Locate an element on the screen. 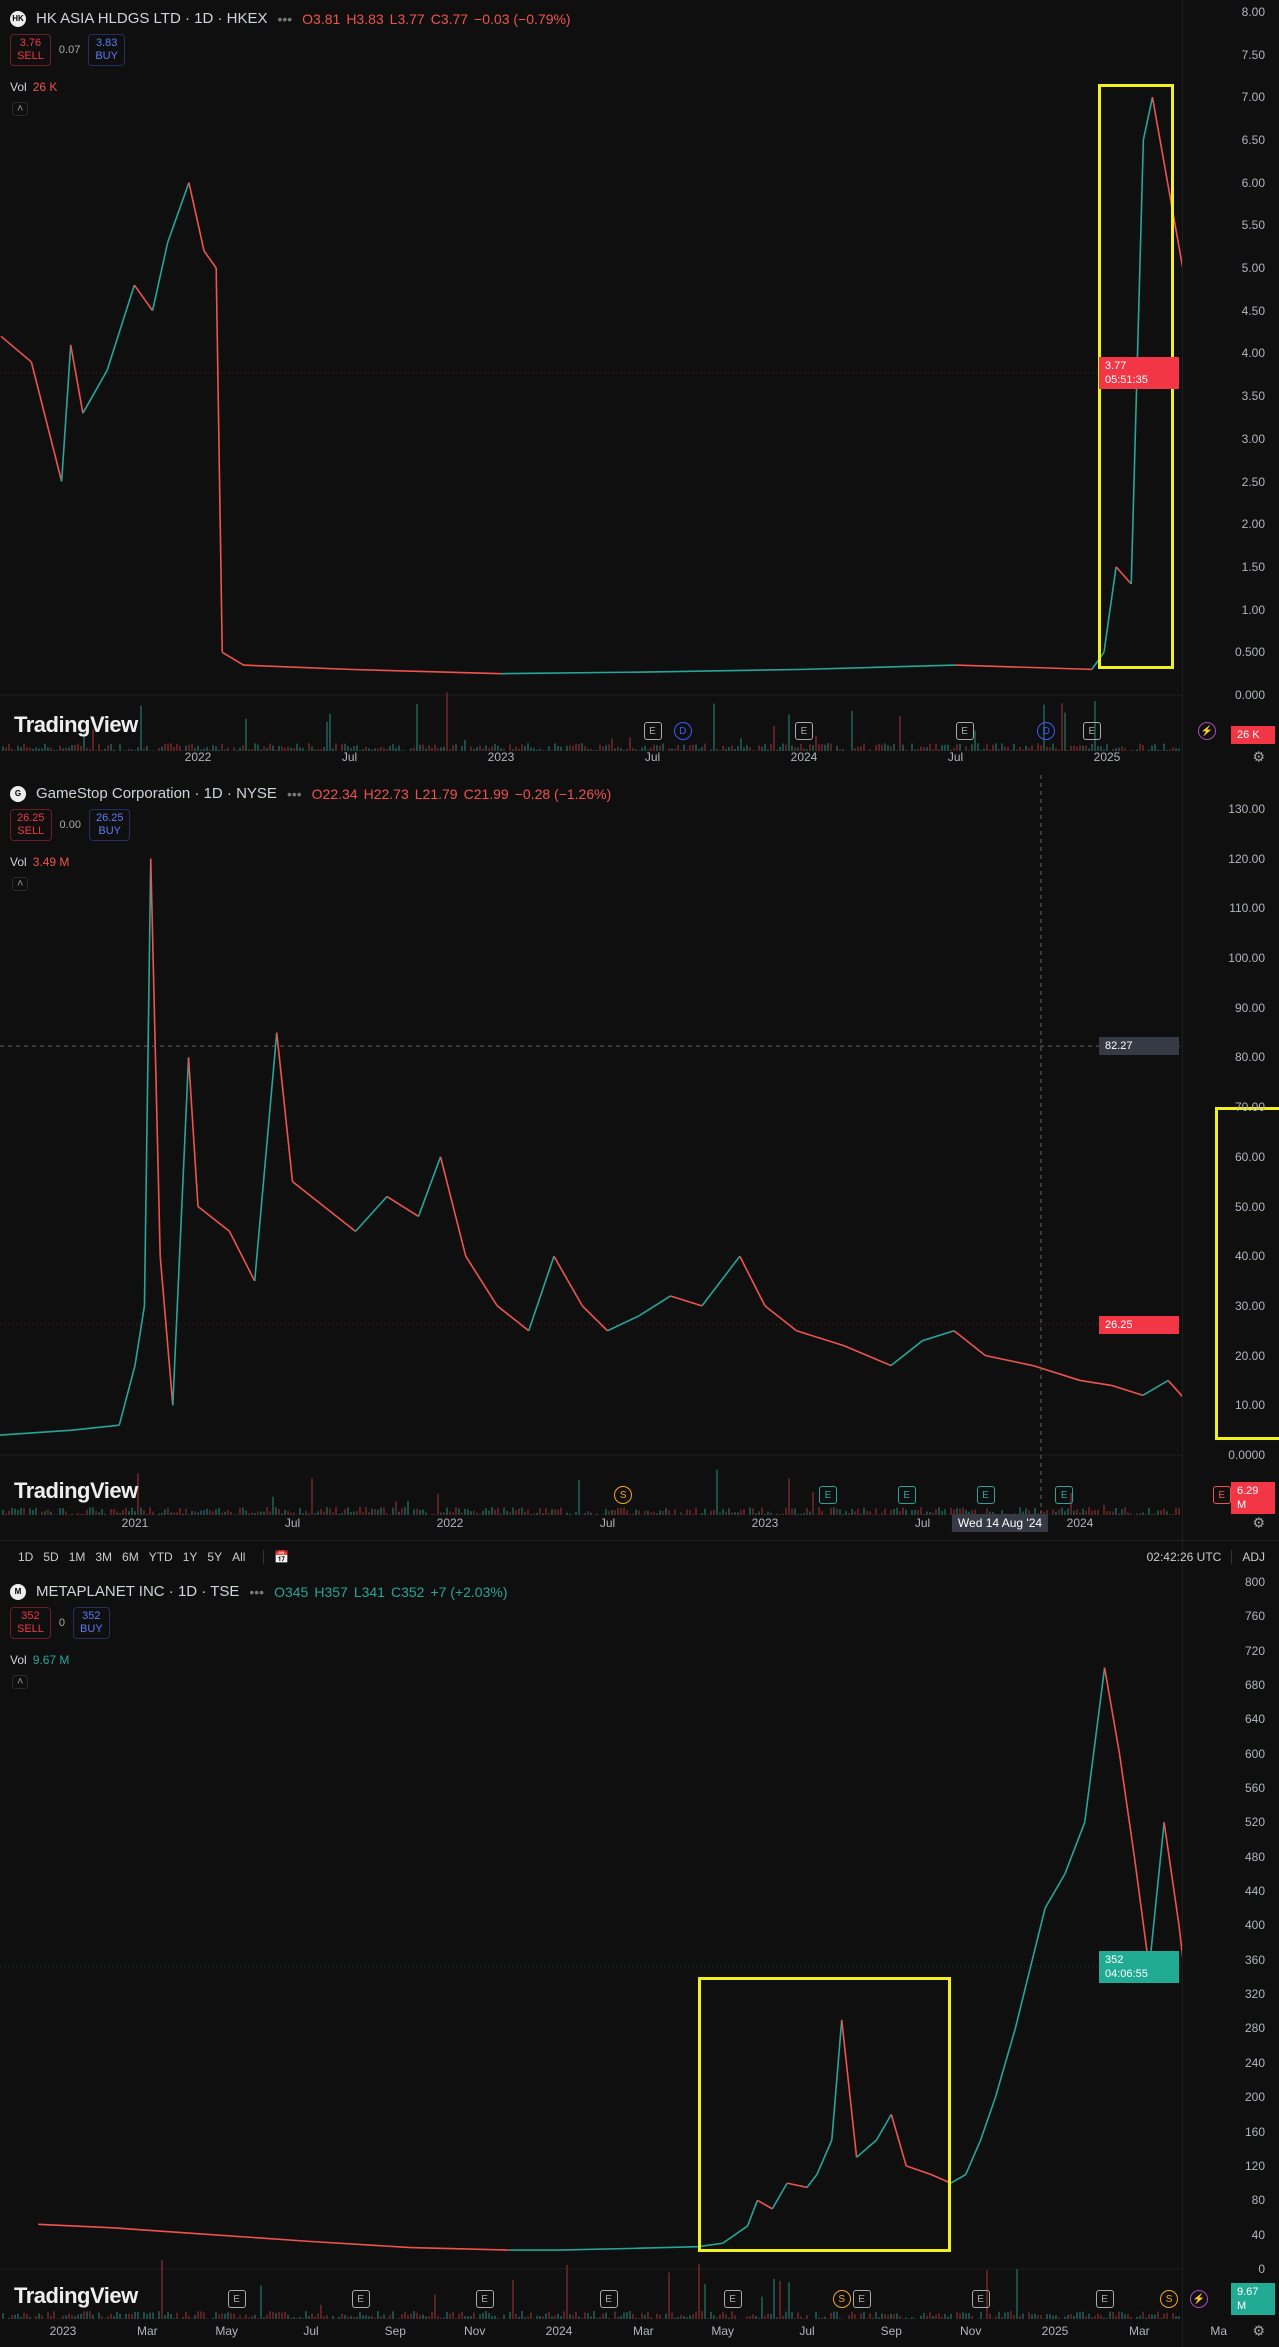 The height and width of the screenshot is (2347, 1279). range-button: 3M is located at coordinates (104, 1556).